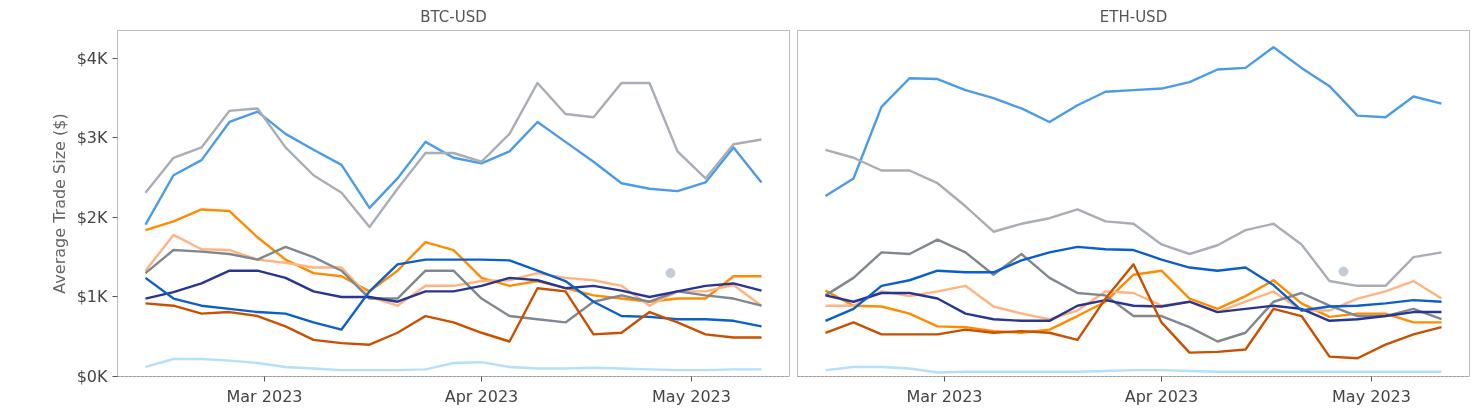 This screenshot has height=416, width=1481. What do you see at coordinates (92, 217) in the screenshot?
I see `y-tick-label: $2K` at bounding box center [92, 217].